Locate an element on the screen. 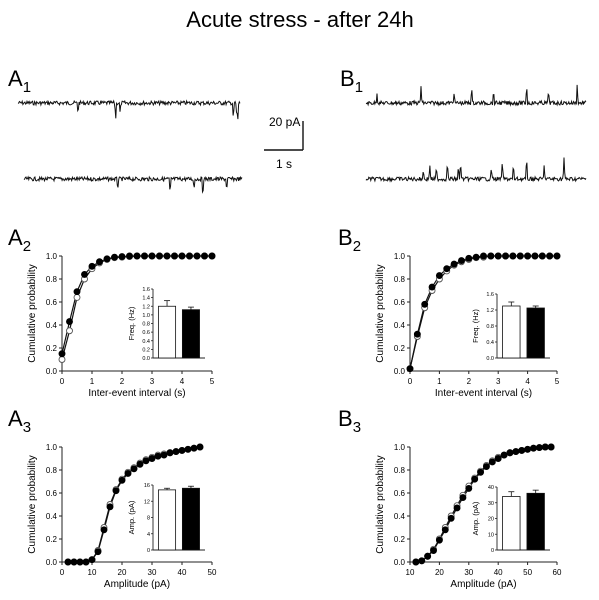 The height and width of the screenshot is (600, 599). data-point-open is located at coordinates (62, 359).